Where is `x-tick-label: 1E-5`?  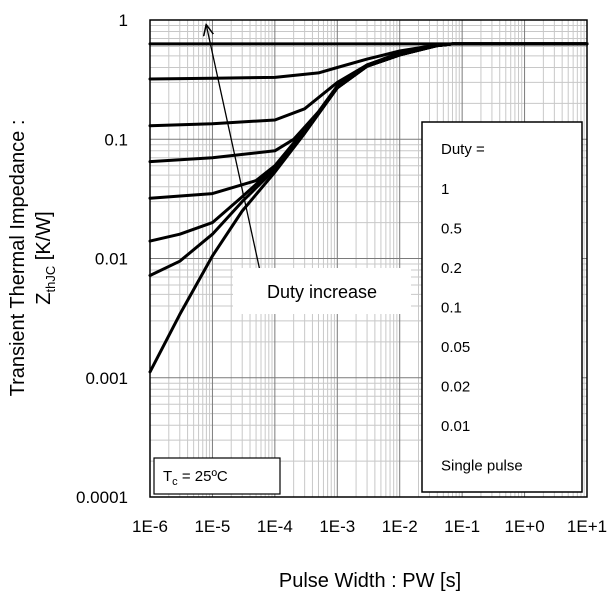
x-tick-label: 1E-5 is located at coordinates (212, 526).